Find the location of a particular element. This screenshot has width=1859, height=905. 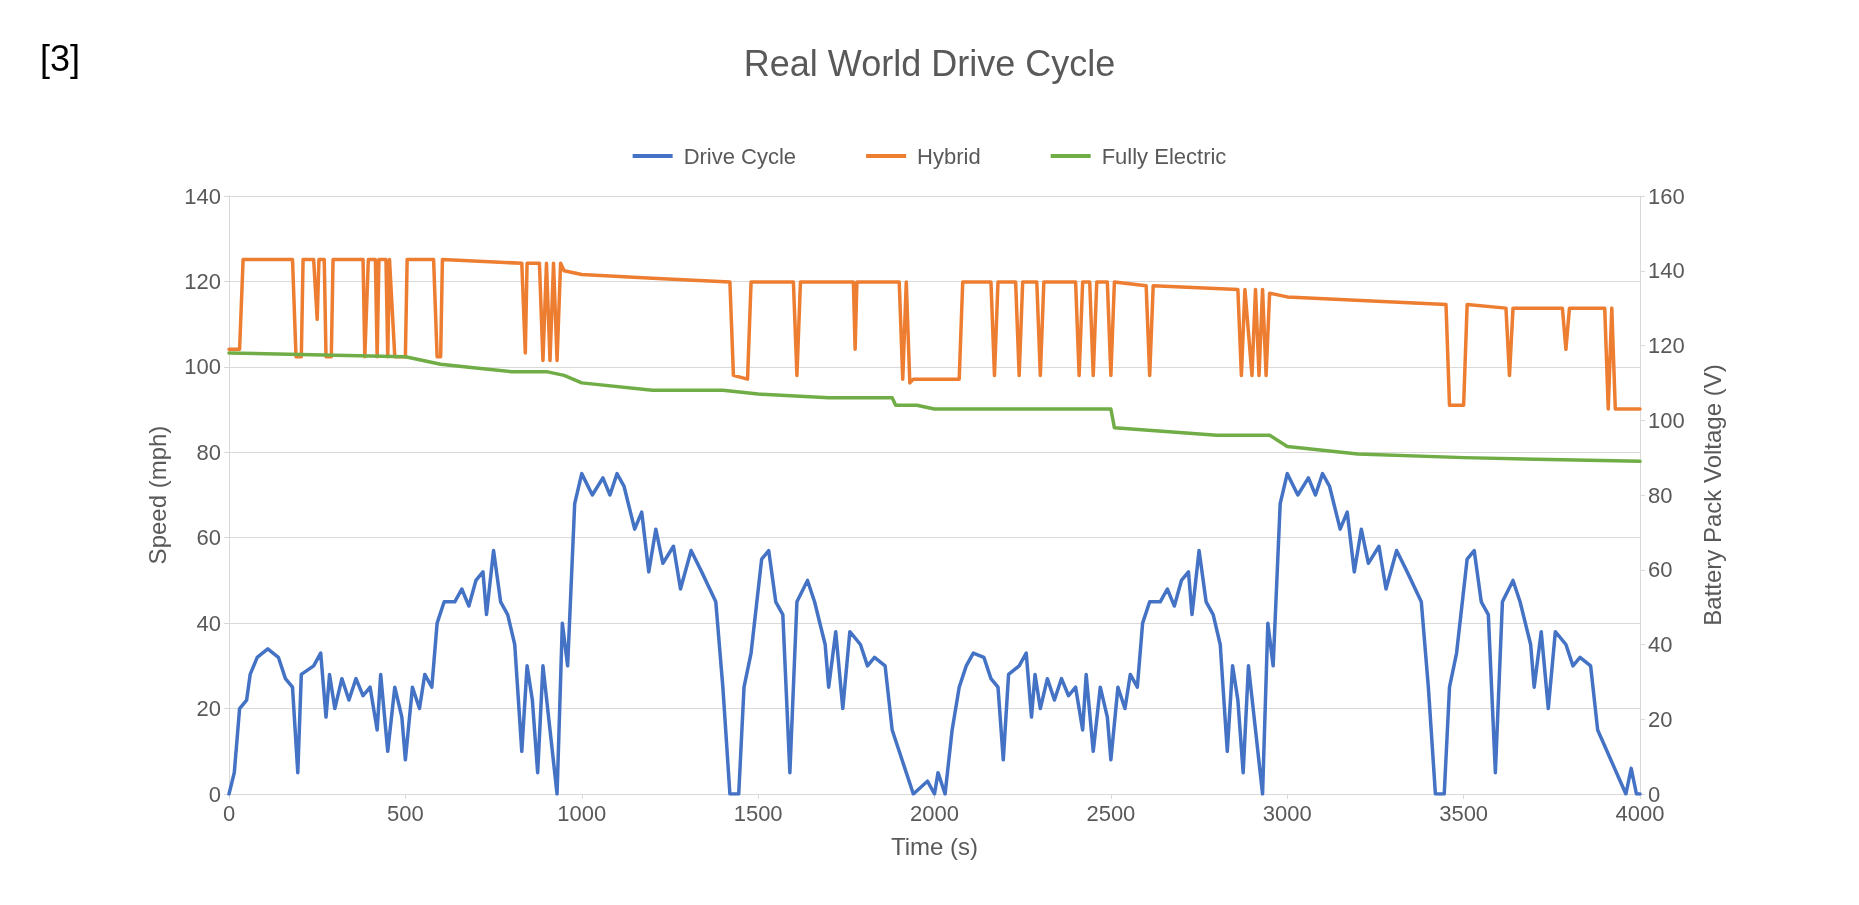

y2-tick-label: 100 is located at coordinates (1666, 420).